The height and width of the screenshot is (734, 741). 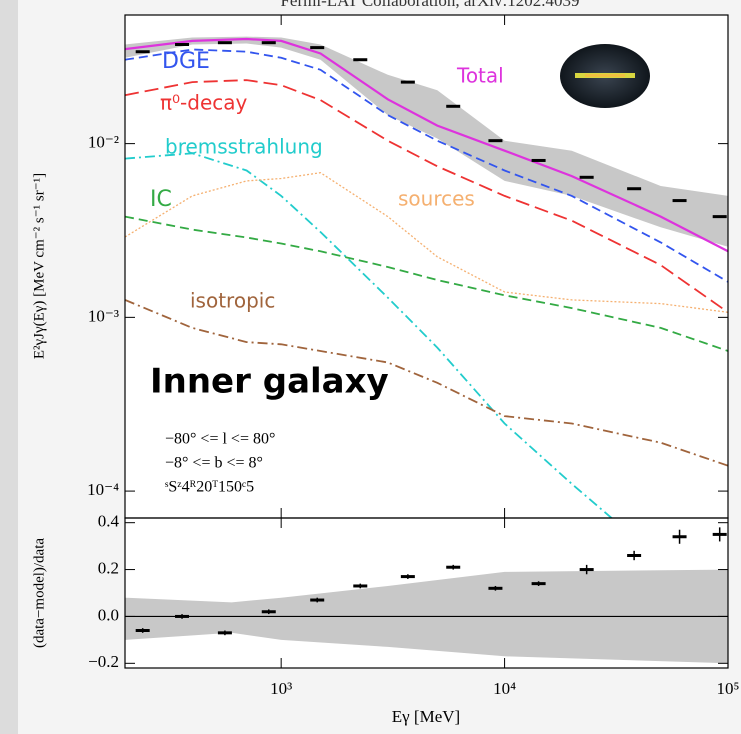 What do you see at coordinates (480, 76) in the screenshot?
I see `series-label: Total` at bounding box center [480, 76].